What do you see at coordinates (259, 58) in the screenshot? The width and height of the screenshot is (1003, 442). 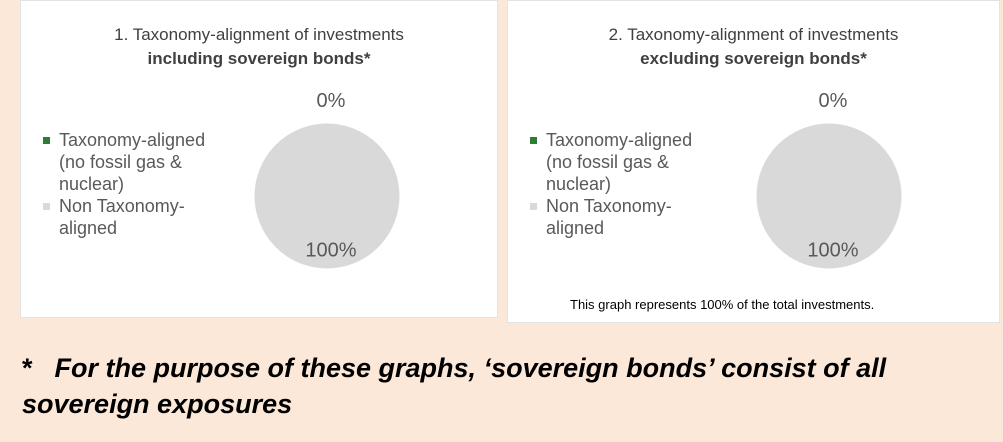 I see `chart-subtitle: including sovereign bonds*` at bounding box center [259, 58].